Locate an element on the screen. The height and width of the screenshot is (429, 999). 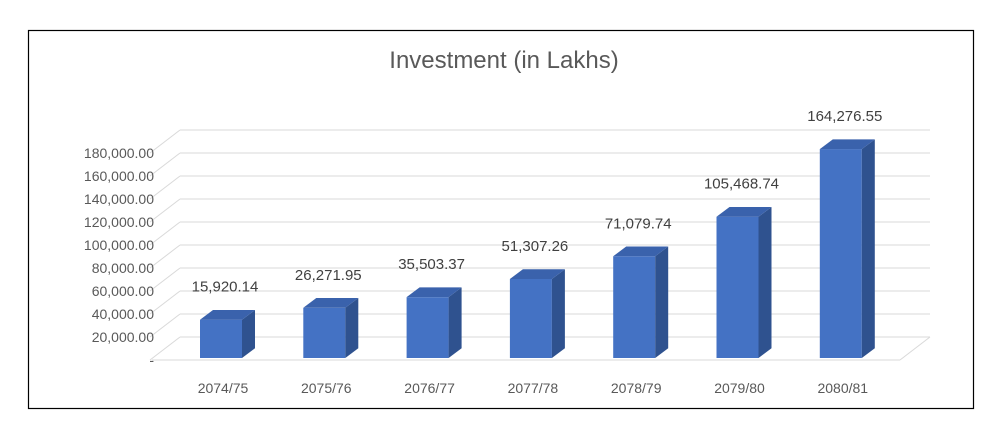
y-tick-label: 120,000.00 is located at coordinates (119, 222).